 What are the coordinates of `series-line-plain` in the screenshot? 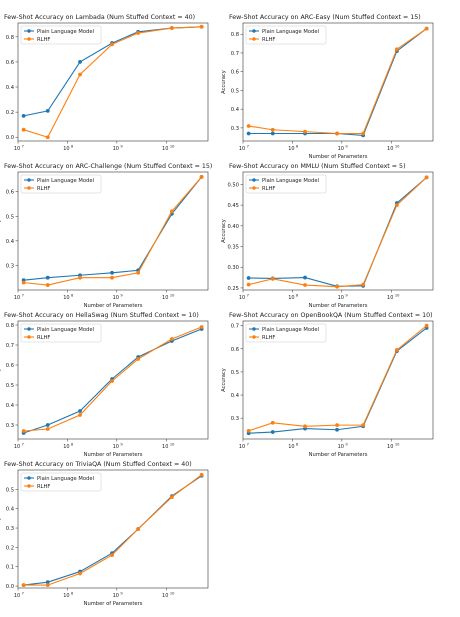 It's located at (112, 530).